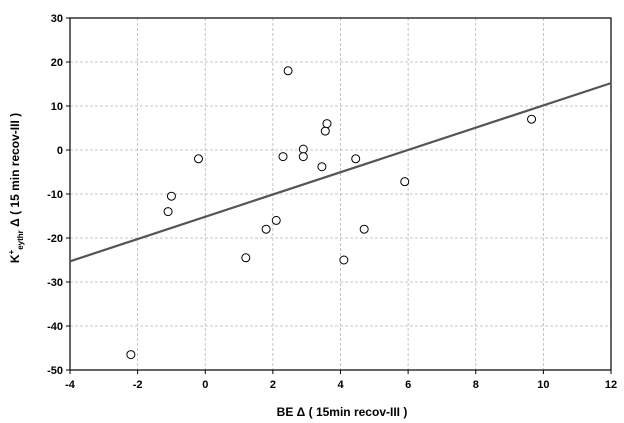 The image size is (624, 423). Describe the element at coordinates (15, 171) in the screenshot. I see `y-label-rest: Δ ( 15 min recov-III )` at that location.